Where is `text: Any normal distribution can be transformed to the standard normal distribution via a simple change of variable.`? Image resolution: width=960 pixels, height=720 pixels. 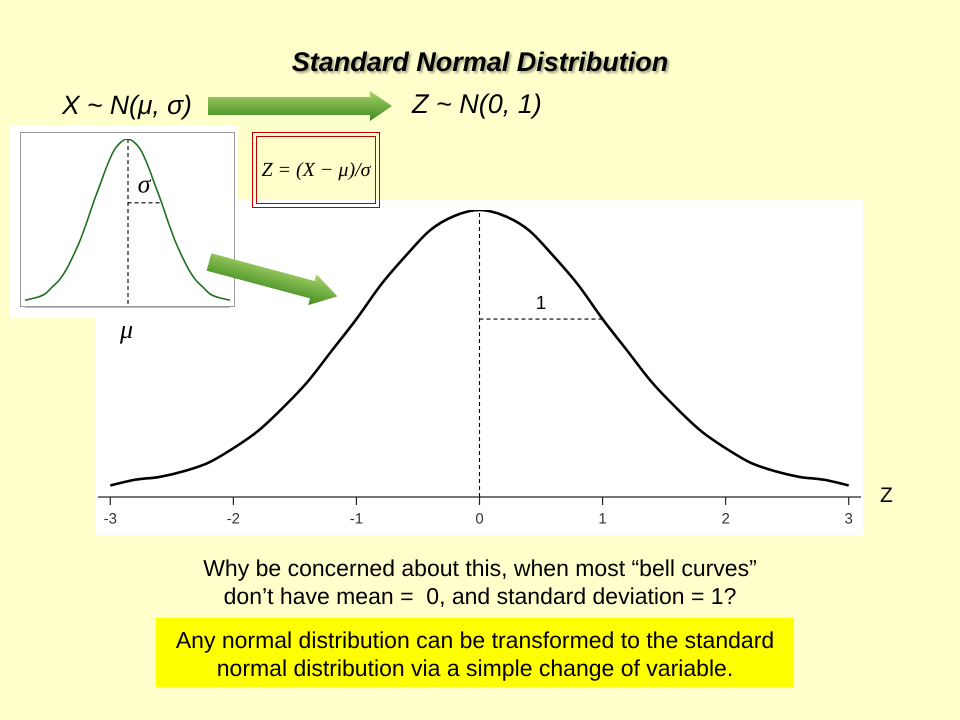
text: Any normal distribution can be transformed to the standard normal distribution via a simple change of variable. is located at coordinates (475, 652).